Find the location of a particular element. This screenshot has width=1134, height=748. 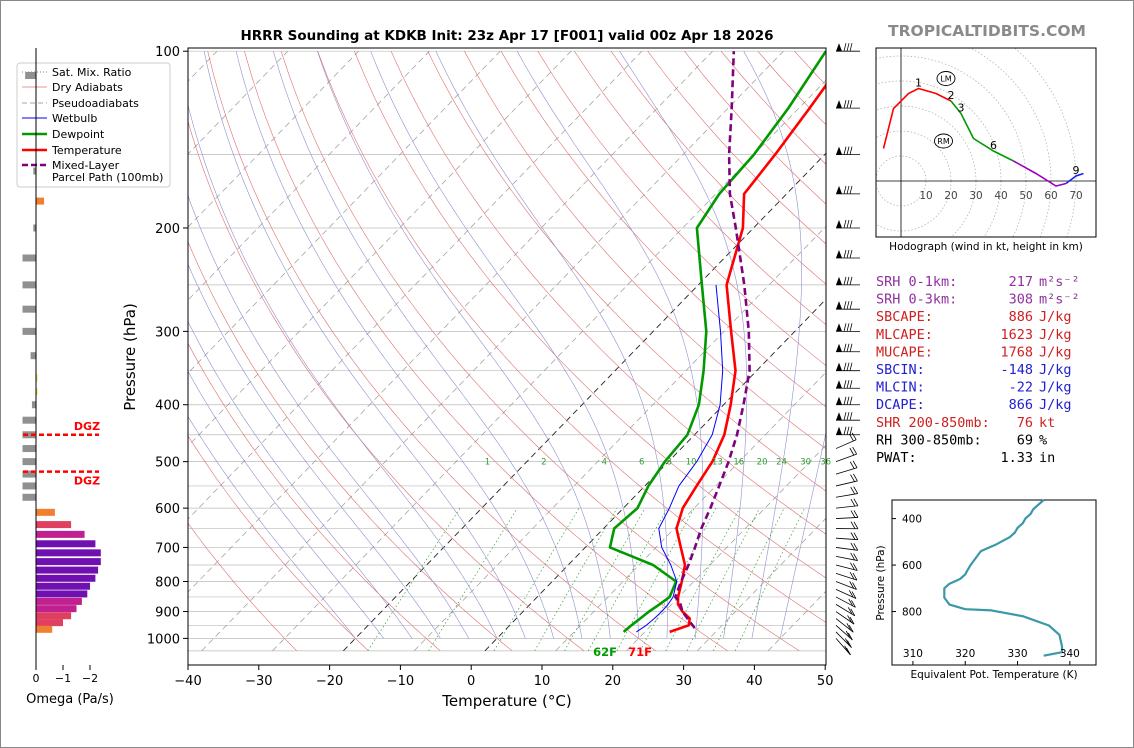

legend-label-pseudoadiabats: Pseudoadiabats is located at coordinates (95, 103).